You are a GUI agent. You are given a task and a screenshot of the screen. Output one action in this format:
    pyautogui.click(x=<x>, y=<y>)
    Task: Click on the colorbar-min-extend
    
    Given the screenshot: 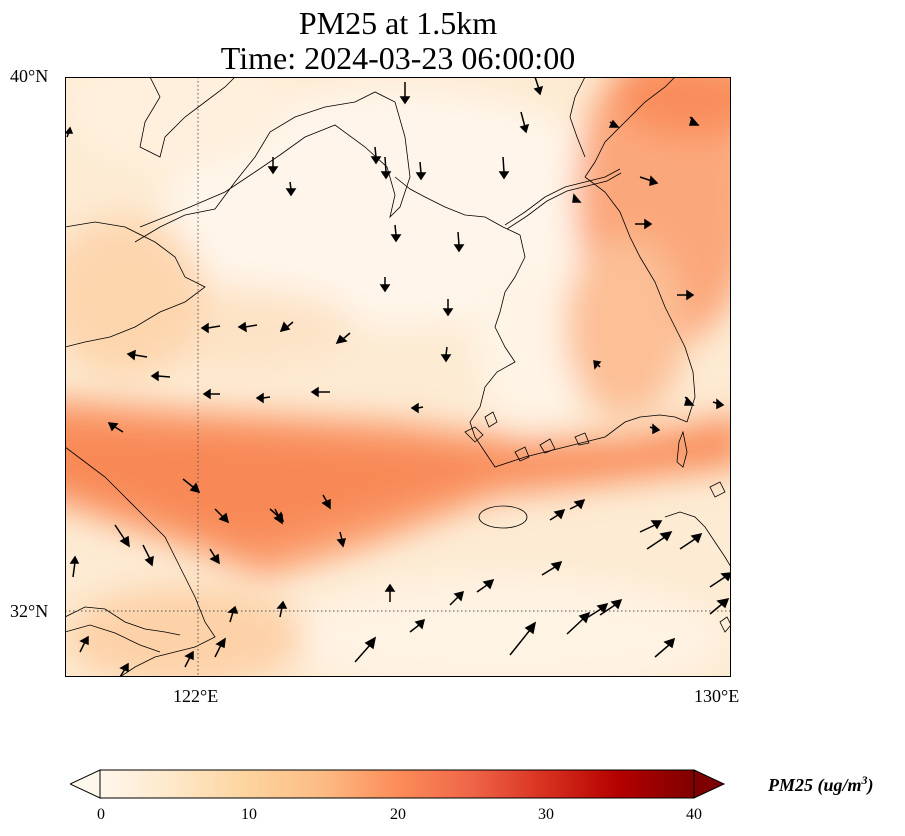 What is the action you would take?
    pyautogui.click(x=85, y=784)
    